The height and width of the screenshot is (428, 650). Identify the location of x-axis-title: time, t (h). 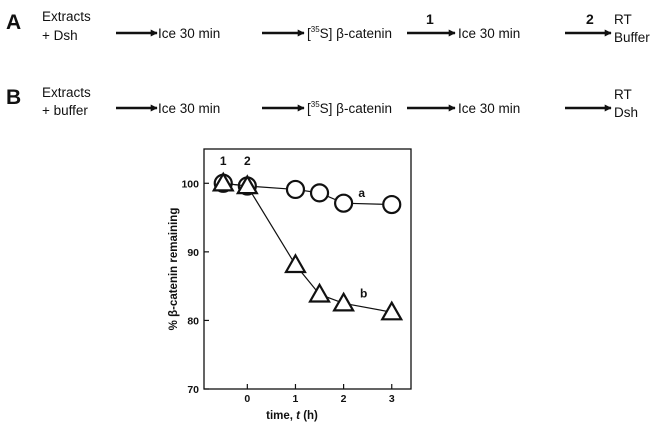
(292, 416).